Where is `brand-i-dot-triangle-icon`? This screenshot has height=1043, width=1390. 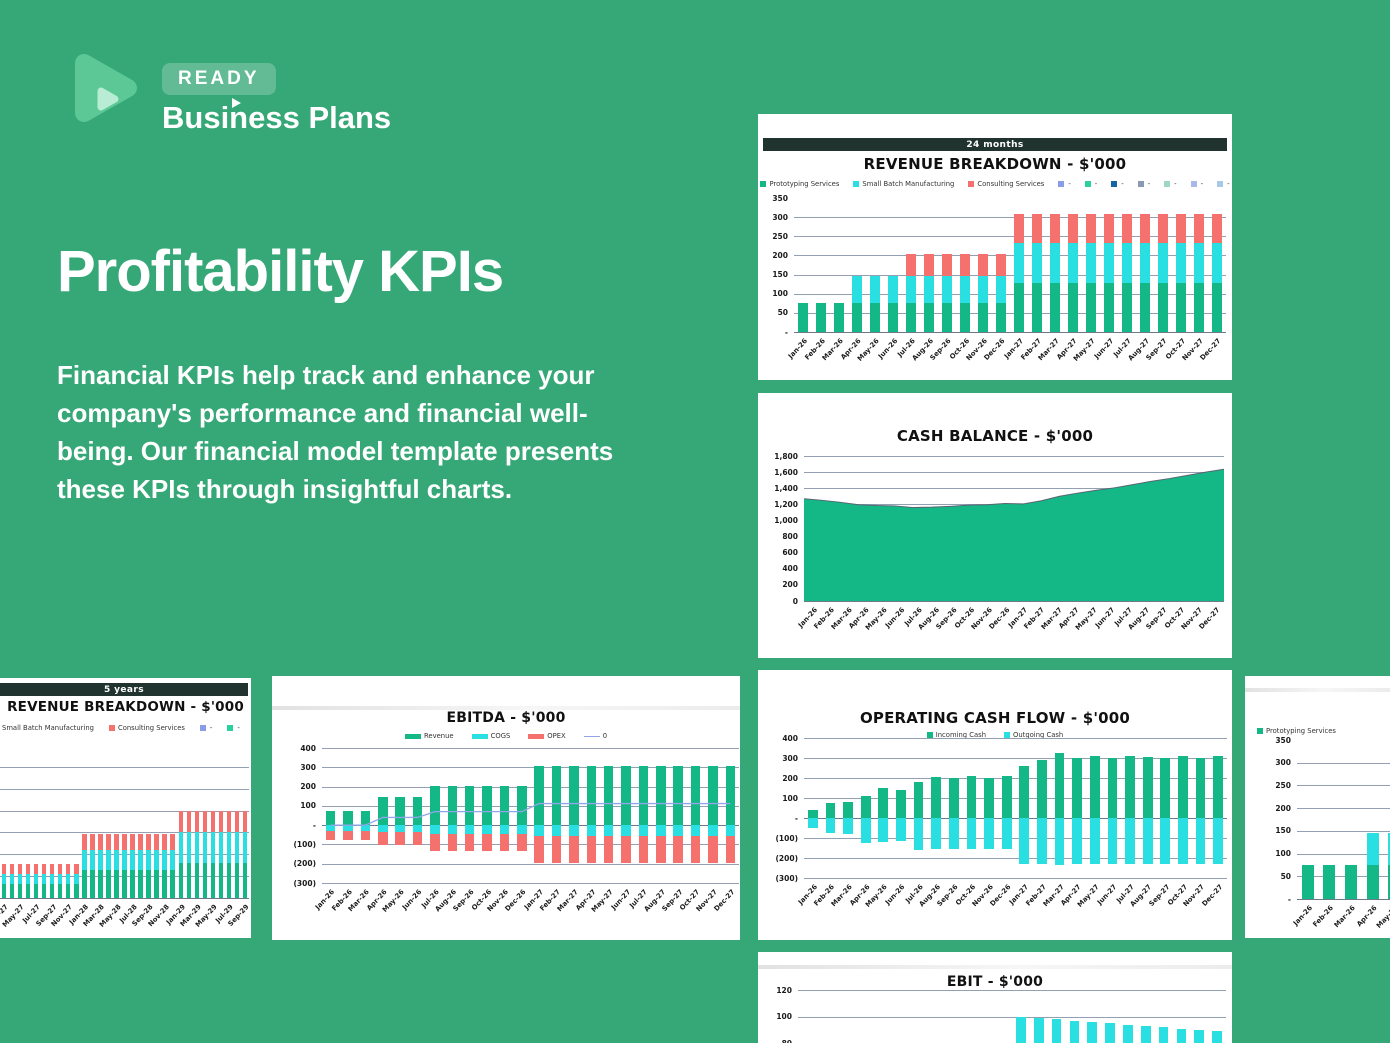 brand-i-dot-triangle-icon is located at coordinates (236, 103).